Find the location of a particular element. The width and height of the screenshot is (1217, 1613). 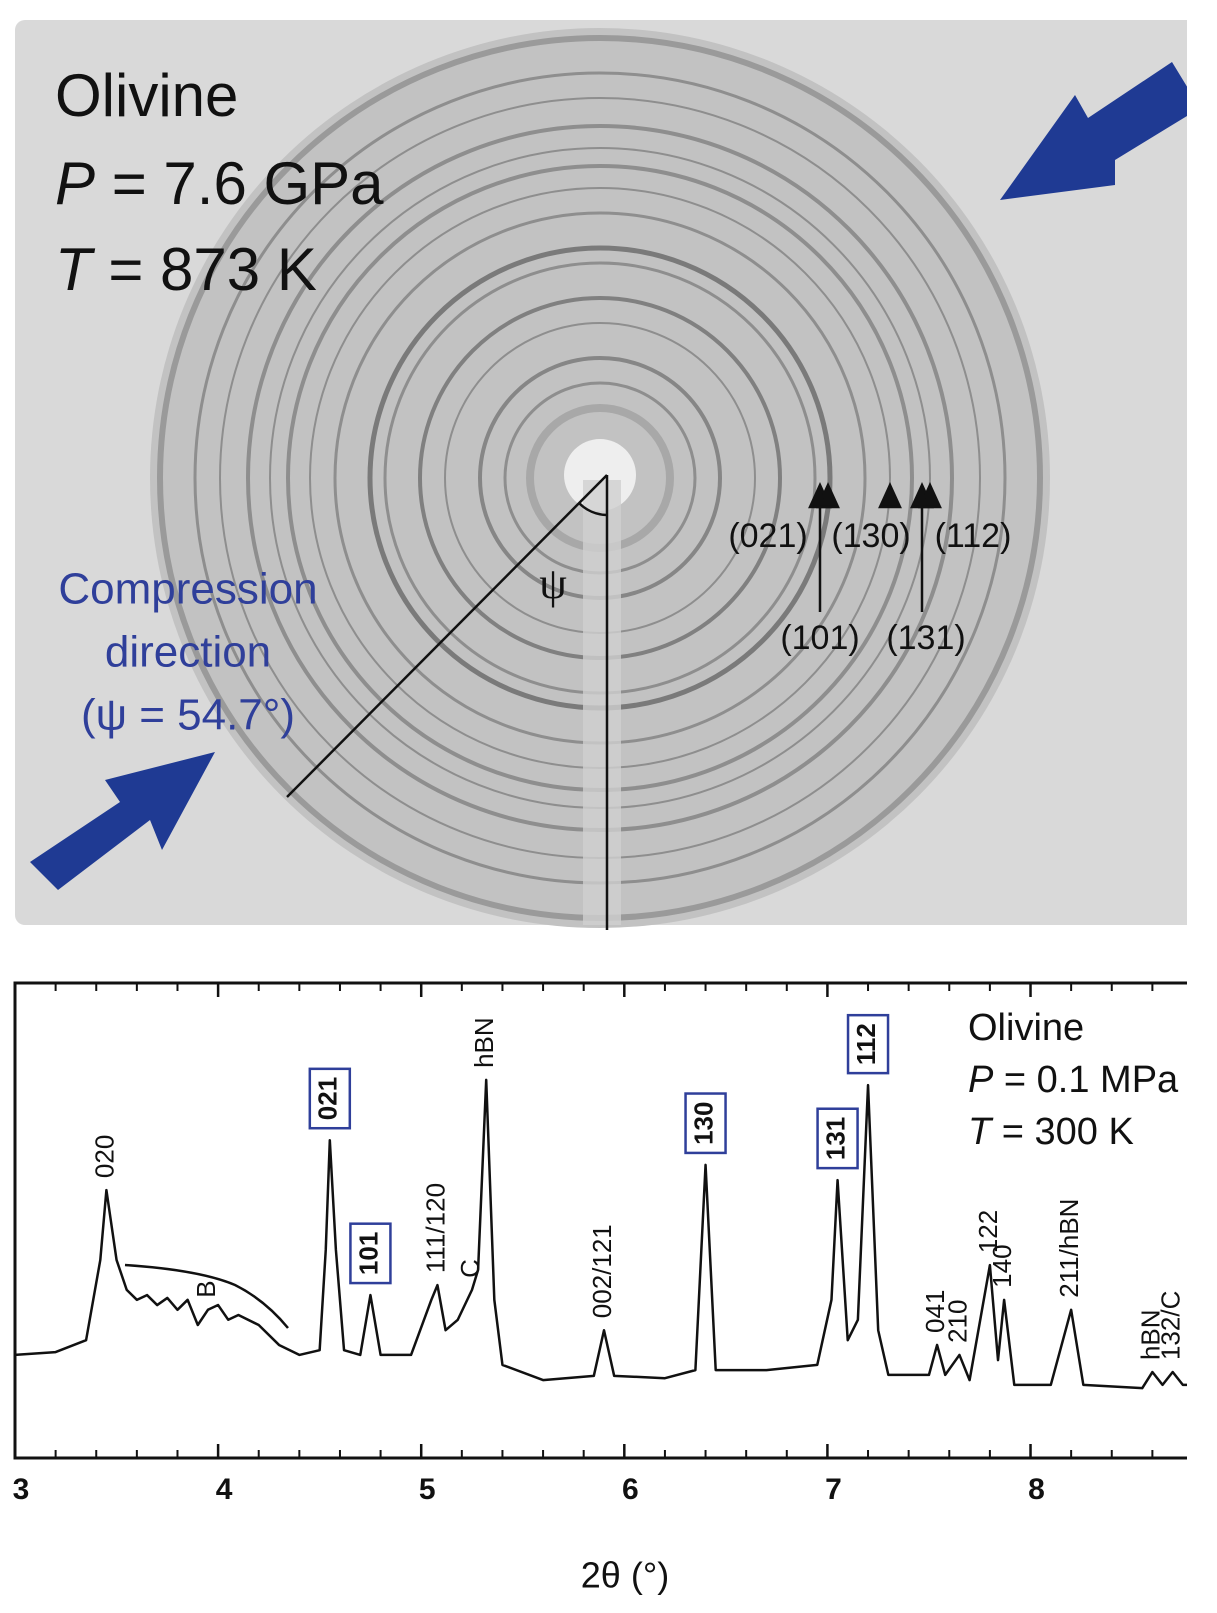

peak-annotation: 020 is located at coordinates (104, 1156).